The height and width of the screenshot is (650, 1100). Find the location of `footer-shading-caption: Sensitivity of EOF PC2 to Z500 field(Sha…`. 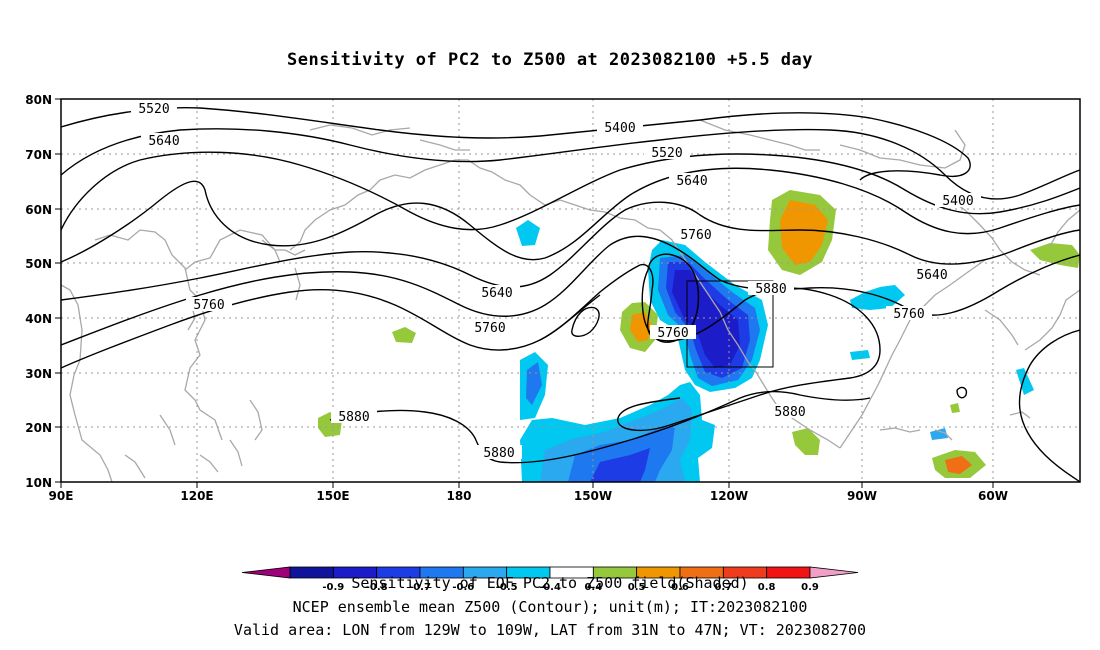

footer-shading-caption: Sensitivity of EOF PC2 to Z500 field(Sha… is located at coordinates (550, 583).